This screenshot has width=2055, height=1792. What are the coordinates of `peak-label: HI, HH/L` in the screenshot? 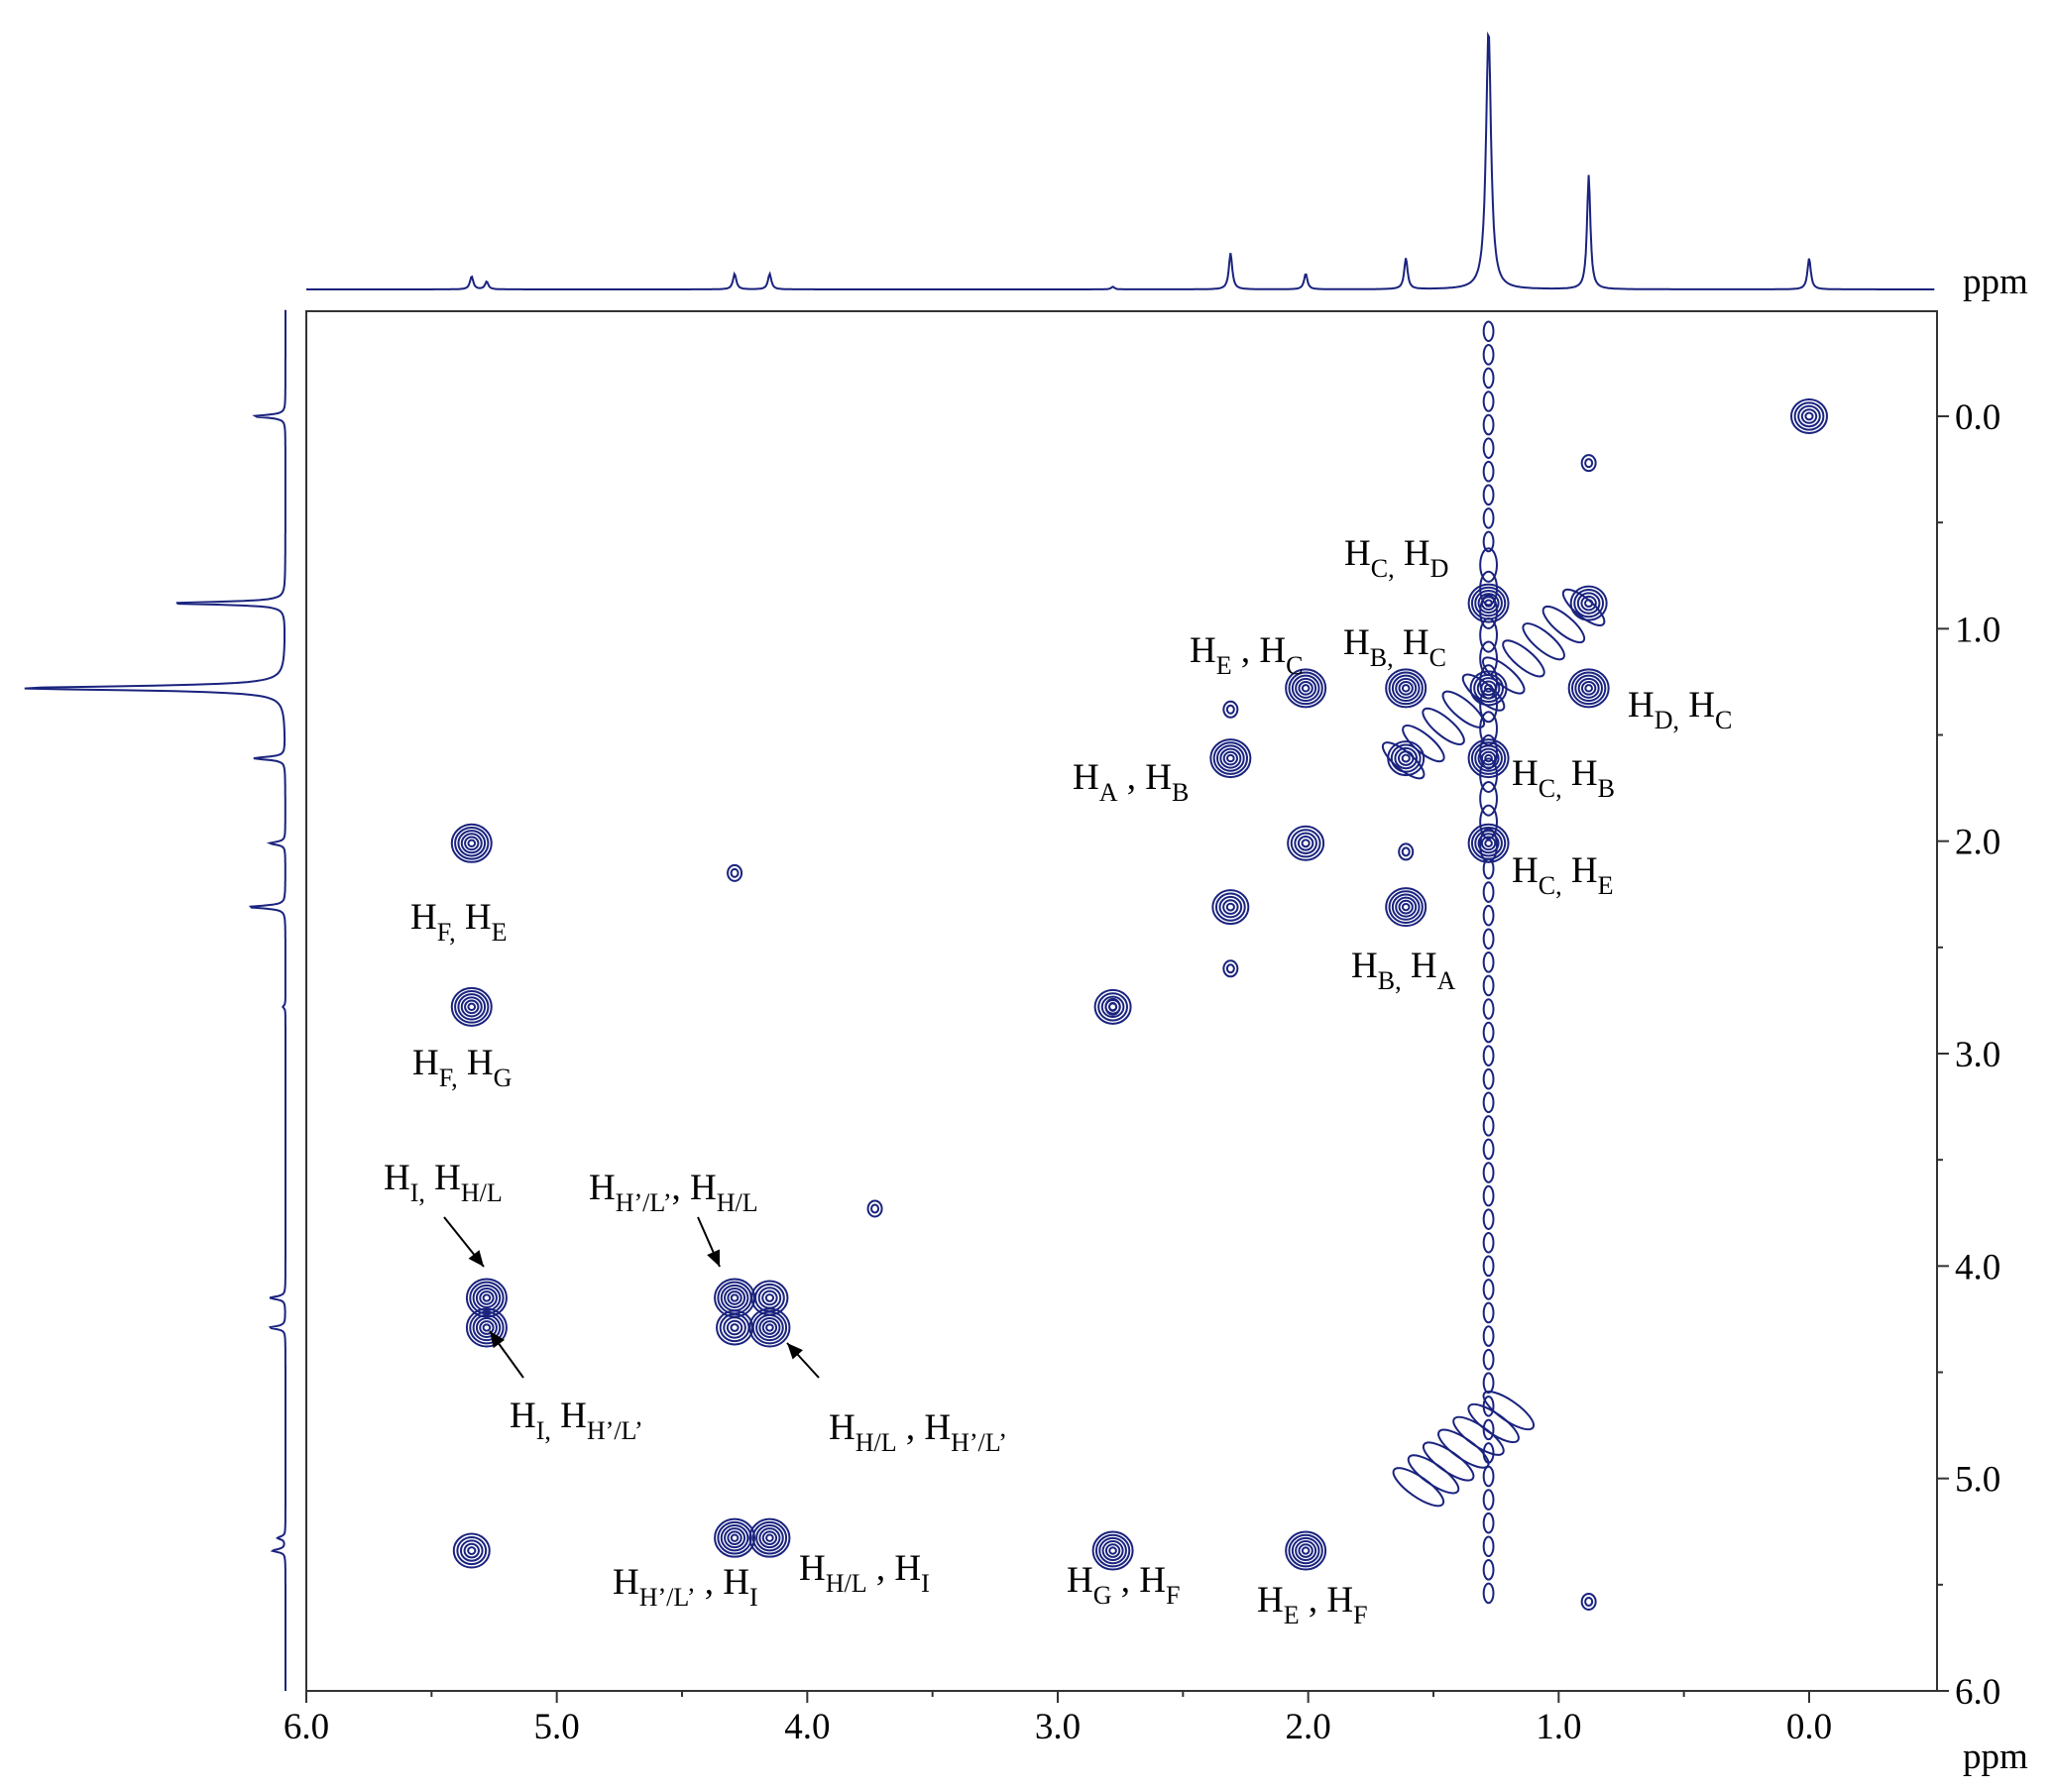 It's located at (443, 1182).